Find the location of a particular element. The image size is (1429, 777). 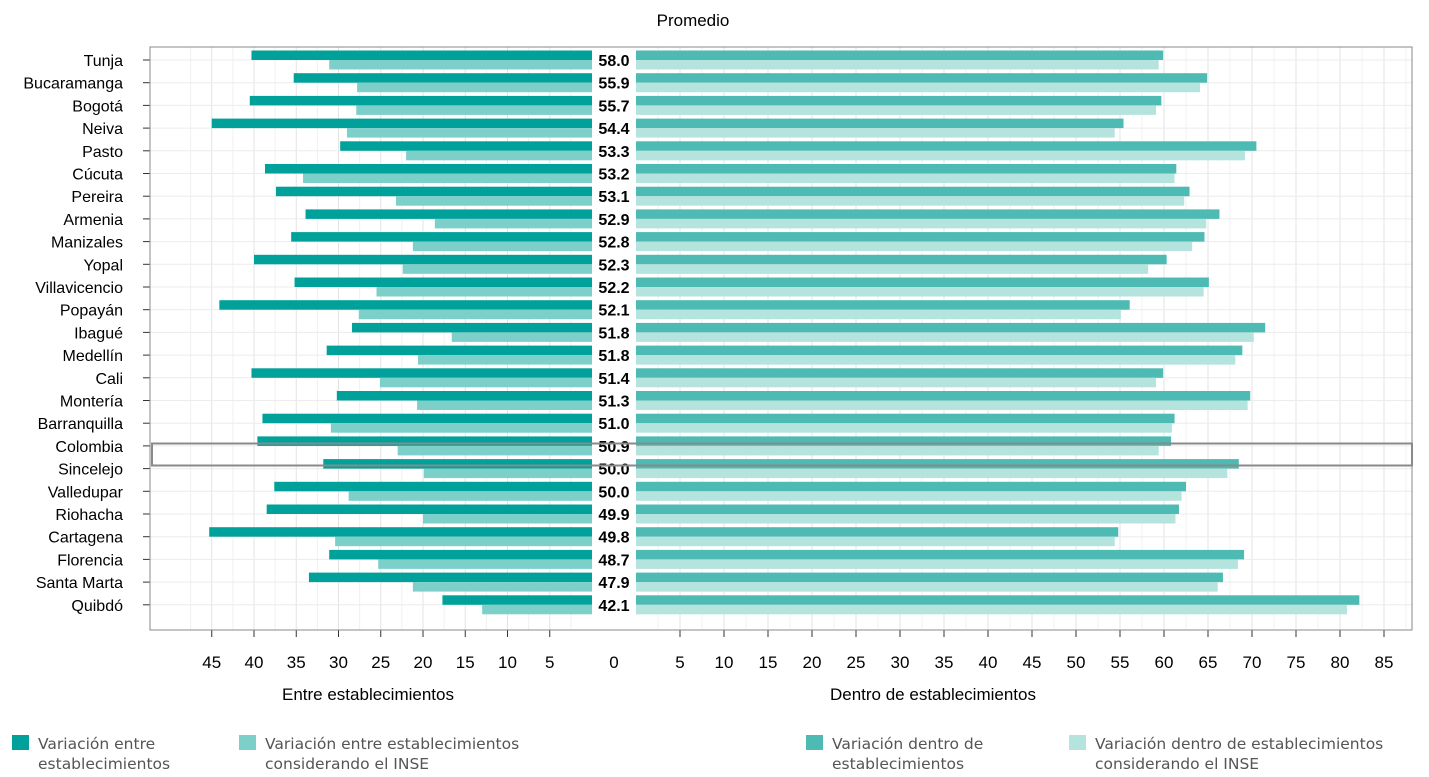

x-tick-label: 10 is located at coordinates (507, 662).